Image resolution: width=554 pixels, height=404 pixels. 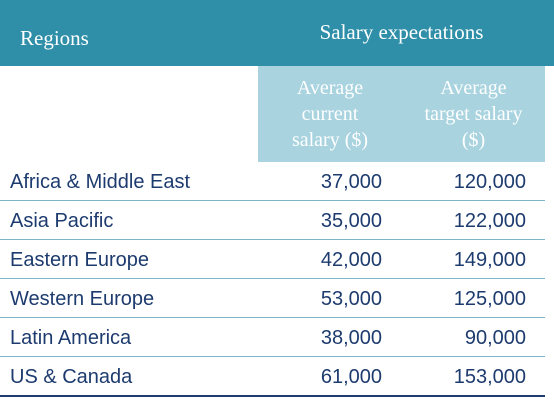 I want to click on table-row: Asia Pacific 35,000 122,000, so click(x=272, y=220).